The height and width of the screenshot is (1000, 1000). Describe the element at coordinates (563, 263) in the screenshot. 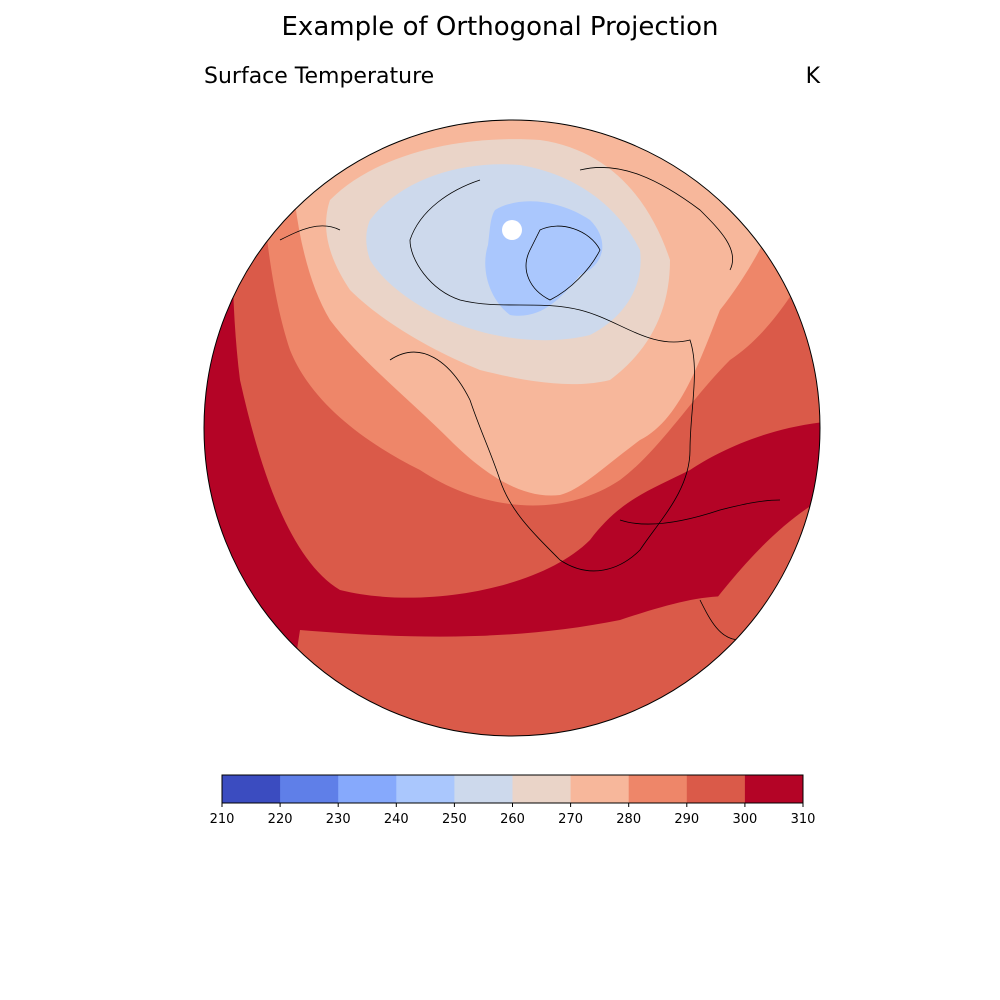

I see `coastline-greenland` at that location.